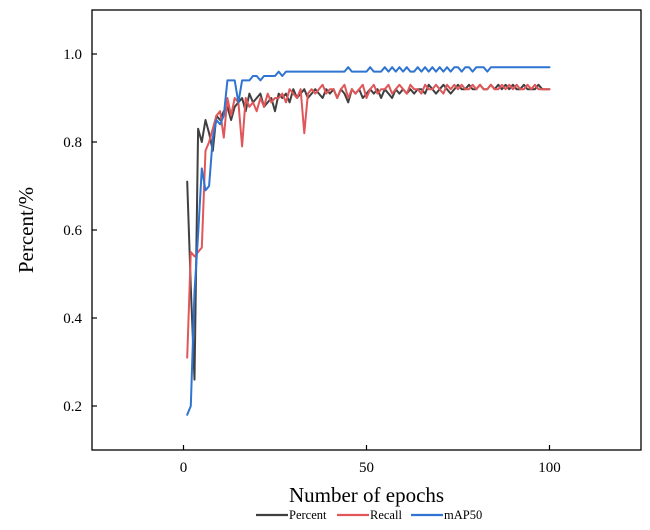 Image resolution: width=650 pixels, height=530 pixels. What do you see at coordinates (366, 495) in the screenshot?
I see `x-axis-title: Number of epochs` at bounding box center [366, 495].